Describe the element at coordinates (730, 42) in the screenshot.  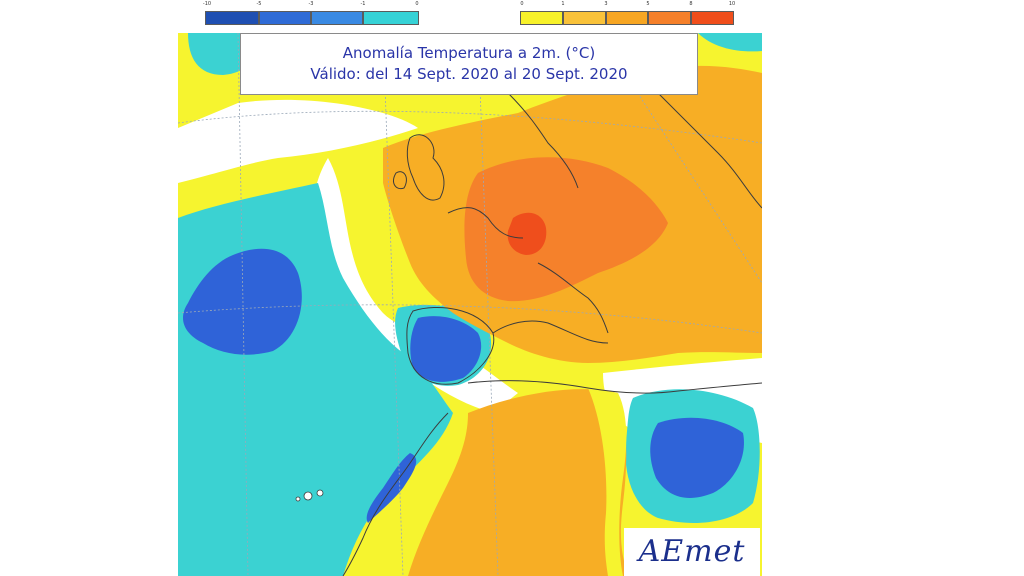
I see `cold-anomaly-north` at that location.